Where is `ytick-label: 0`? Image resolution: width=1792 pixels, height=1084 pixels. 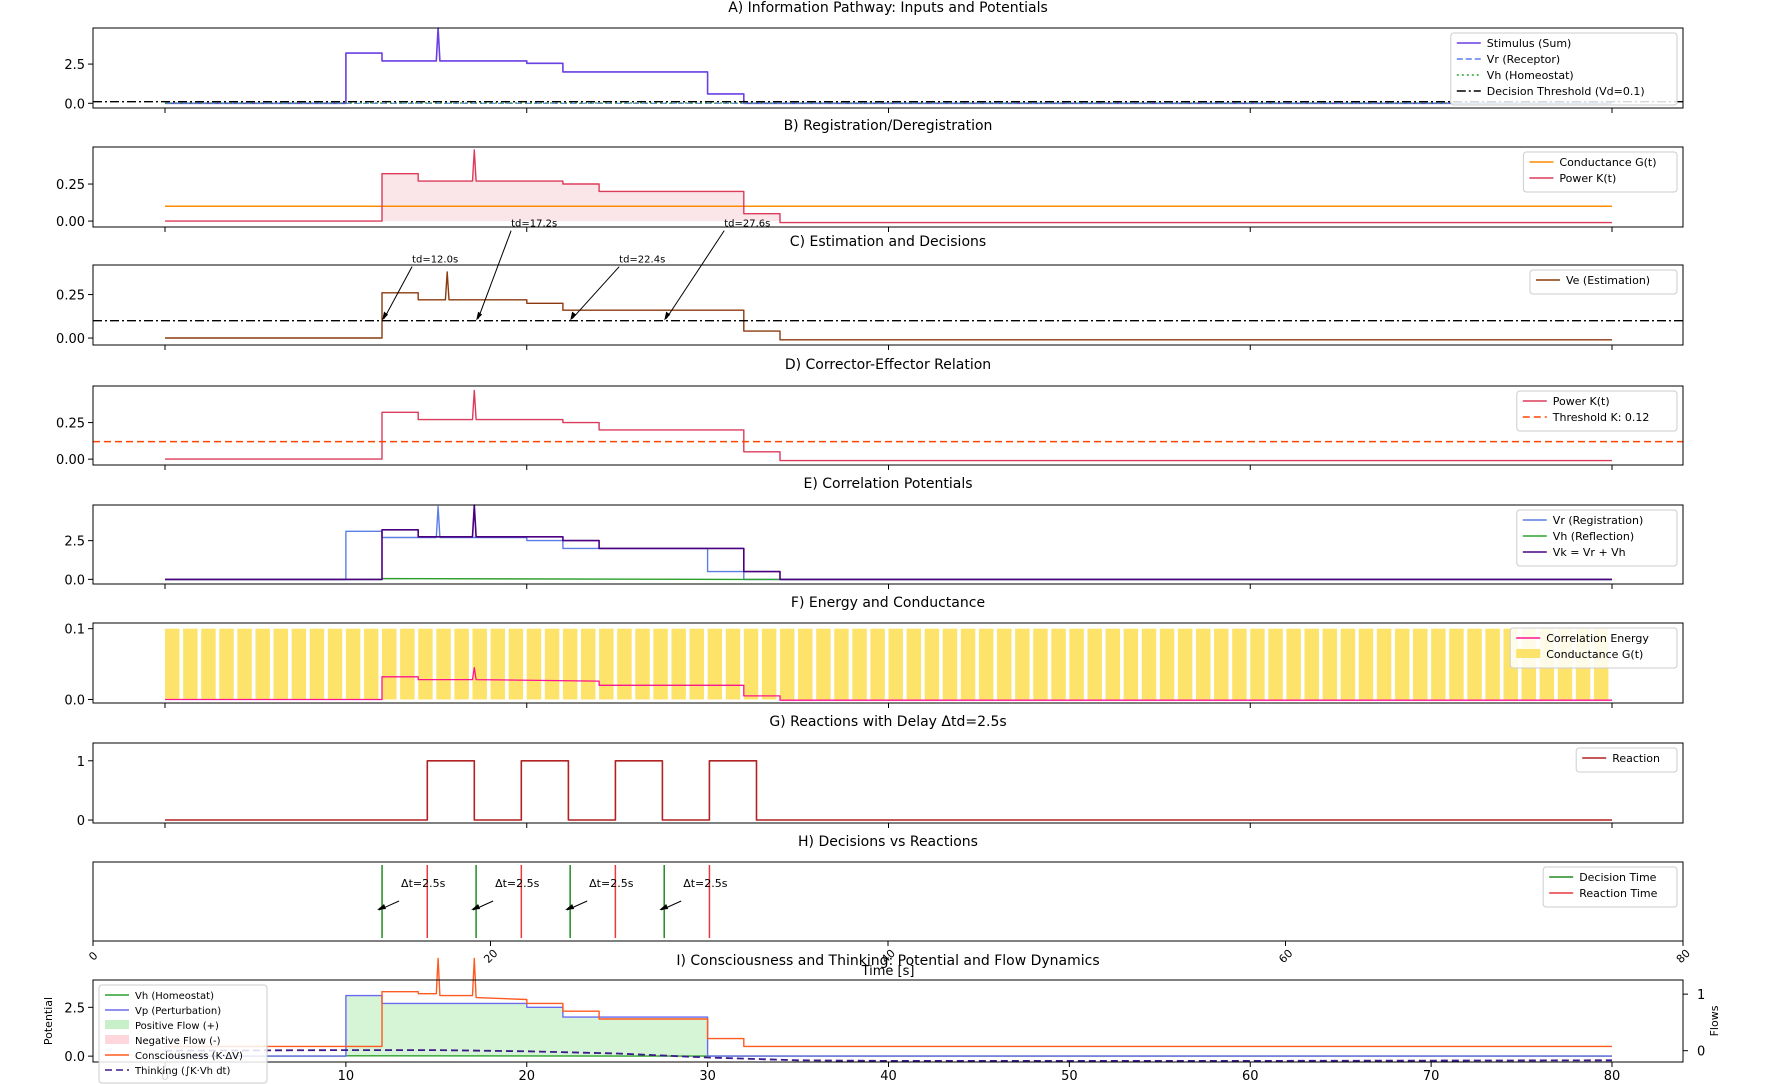 ytick-label: 0 is located at coordinates (81, 821).